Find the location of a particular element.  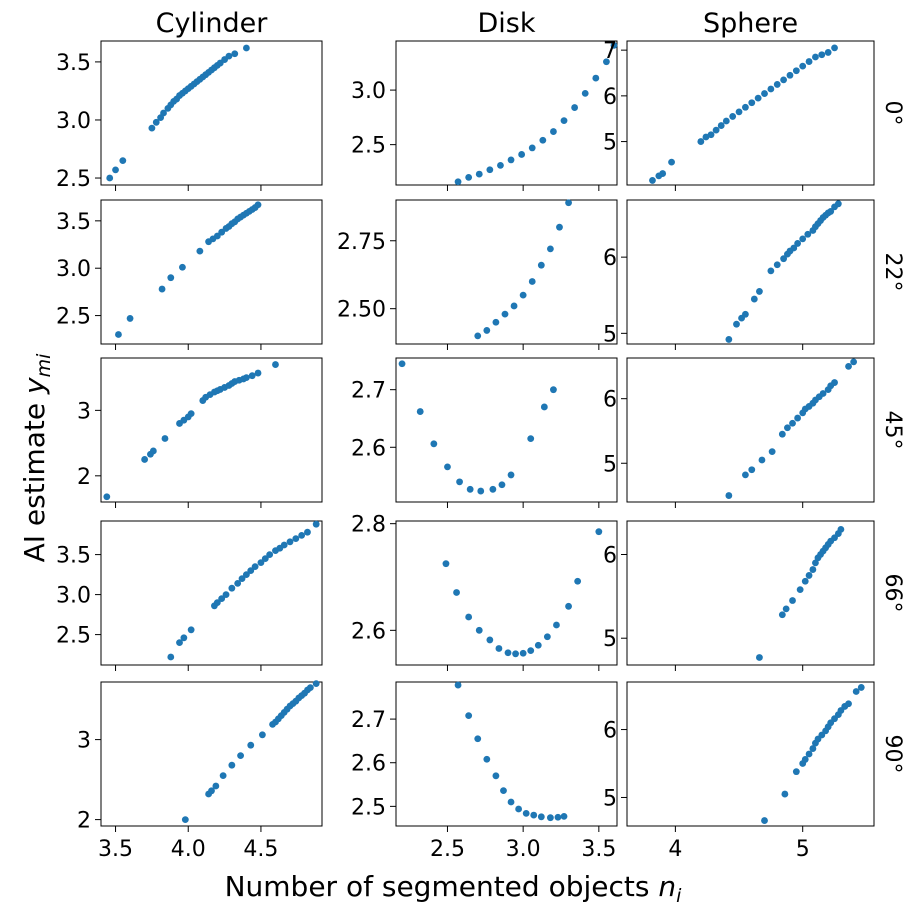

y-tick-label: 2.8 is located at coordinates (368, 525).